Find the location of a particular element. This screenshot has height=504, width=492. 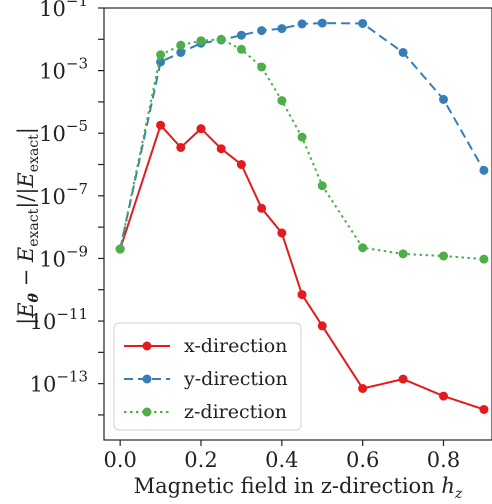

legend: x-direction y-direction z-direction is located at coordinates (207, 376).